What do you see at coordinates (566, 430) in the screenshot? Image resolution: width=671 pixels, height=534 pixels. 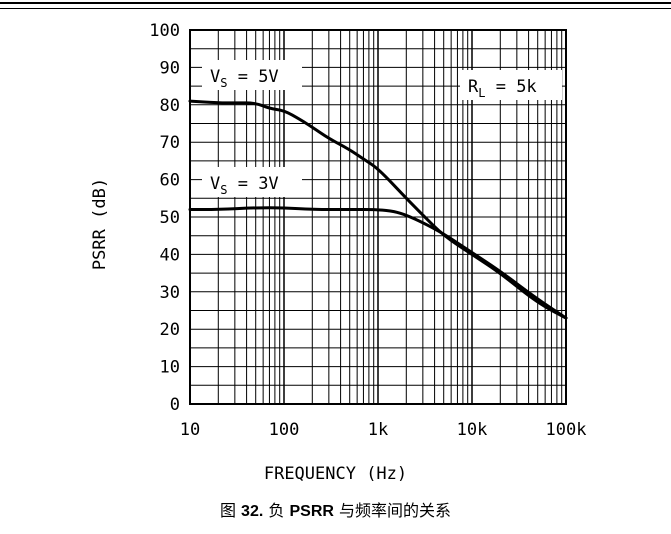 I see `x-tick-label: 100k` at bounding box center [566, 430].